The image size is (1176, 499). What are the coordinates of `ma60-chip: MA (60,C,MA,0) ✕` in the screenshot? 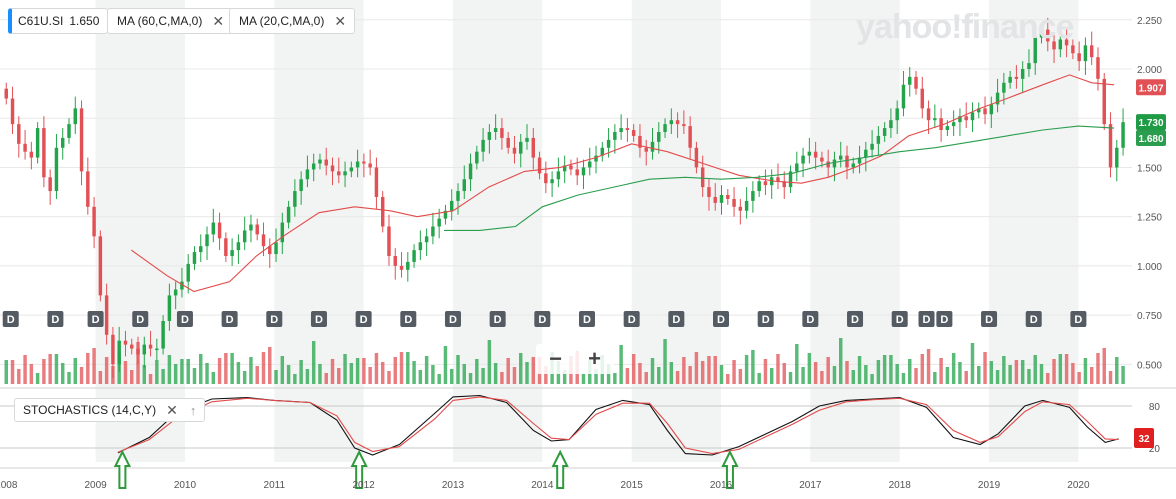 It's located at (170, 21).